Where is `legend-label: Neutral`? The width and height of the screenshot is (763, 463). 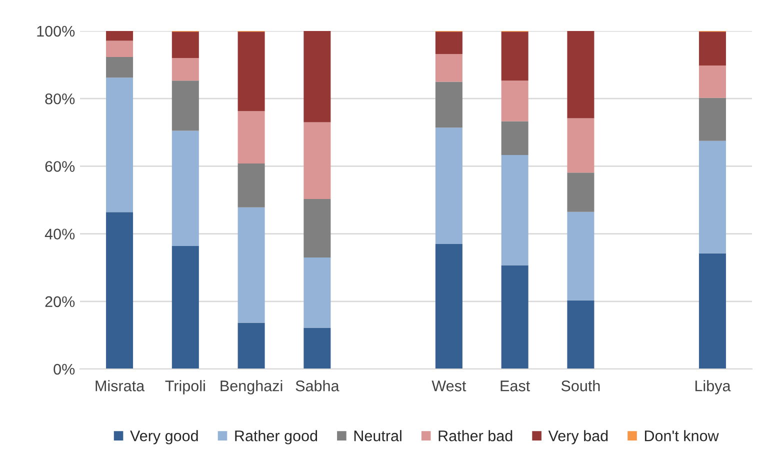
legend-label: Neutral is located at coordinates (378, 436).